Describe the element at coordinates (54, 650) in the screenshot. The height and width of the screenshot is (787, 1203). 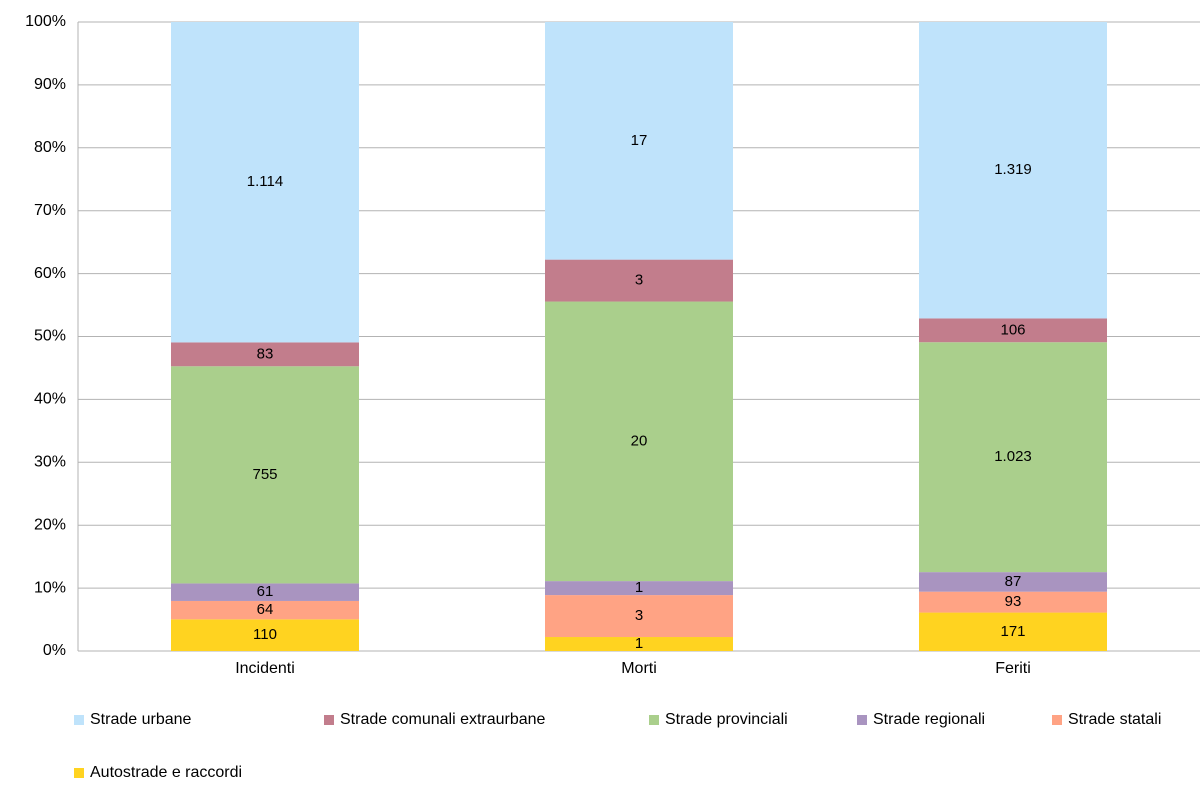
I see `y-tick-label: 0%` at that location.